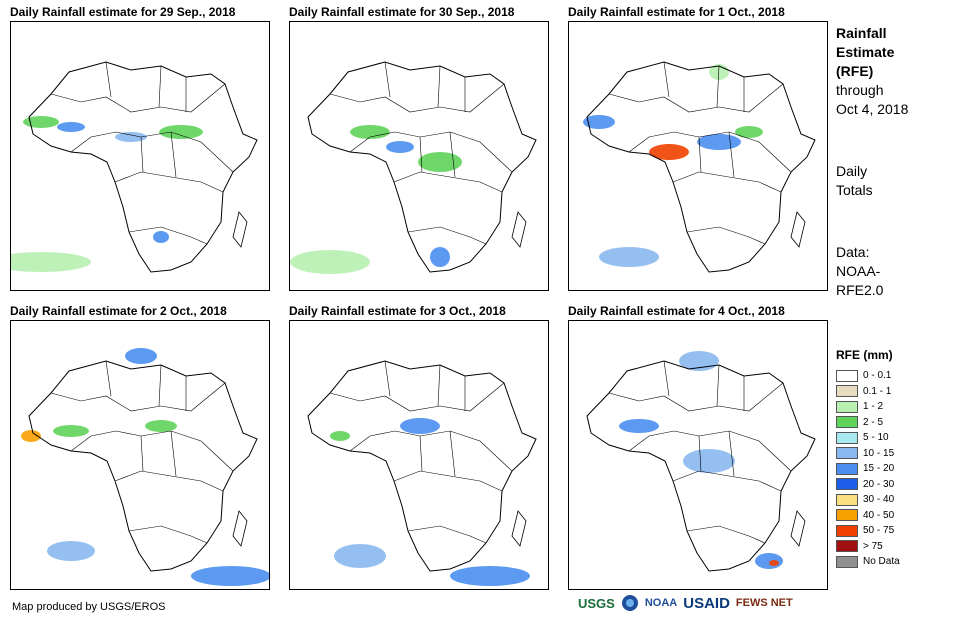 The image size is (967, 626). Describe the element at coordinates (118, 311) in the screenshot. I see `panel-title-4: Daily Rainfall estimate for 2 Oct., 2018` at that location.